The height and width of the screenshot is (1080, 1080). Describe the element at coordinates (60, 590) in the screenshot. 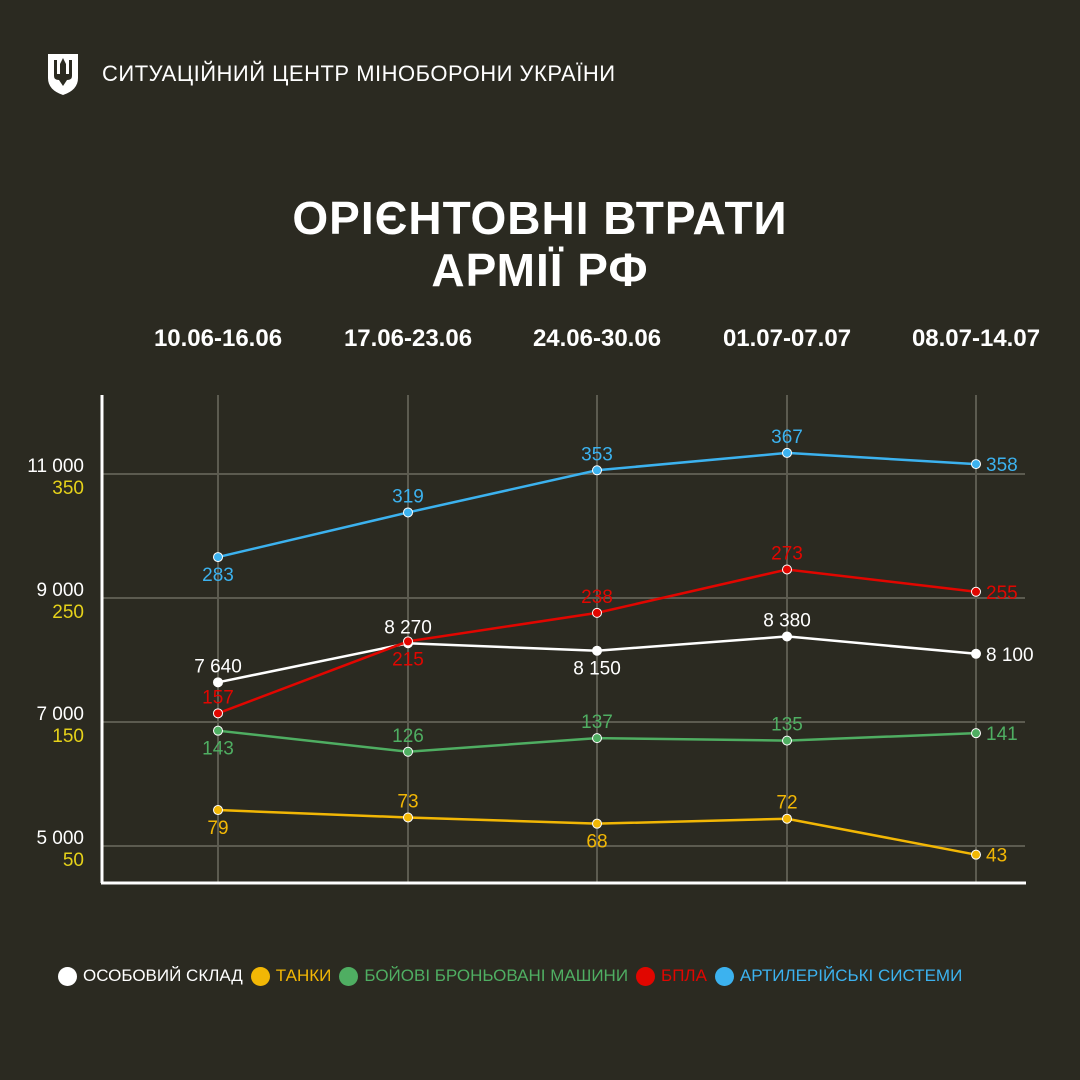

I see `y-tick-label-primary: 9 000` at that location.